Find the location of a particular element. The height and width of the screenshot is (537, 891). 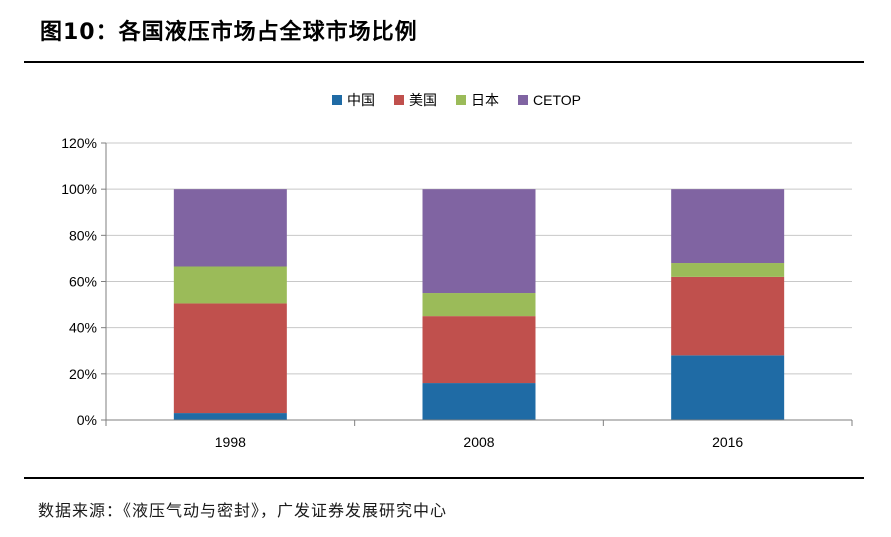

figure-title: 图10：各国液压市场占全球市场比例 is located at coordinates (229, 32).